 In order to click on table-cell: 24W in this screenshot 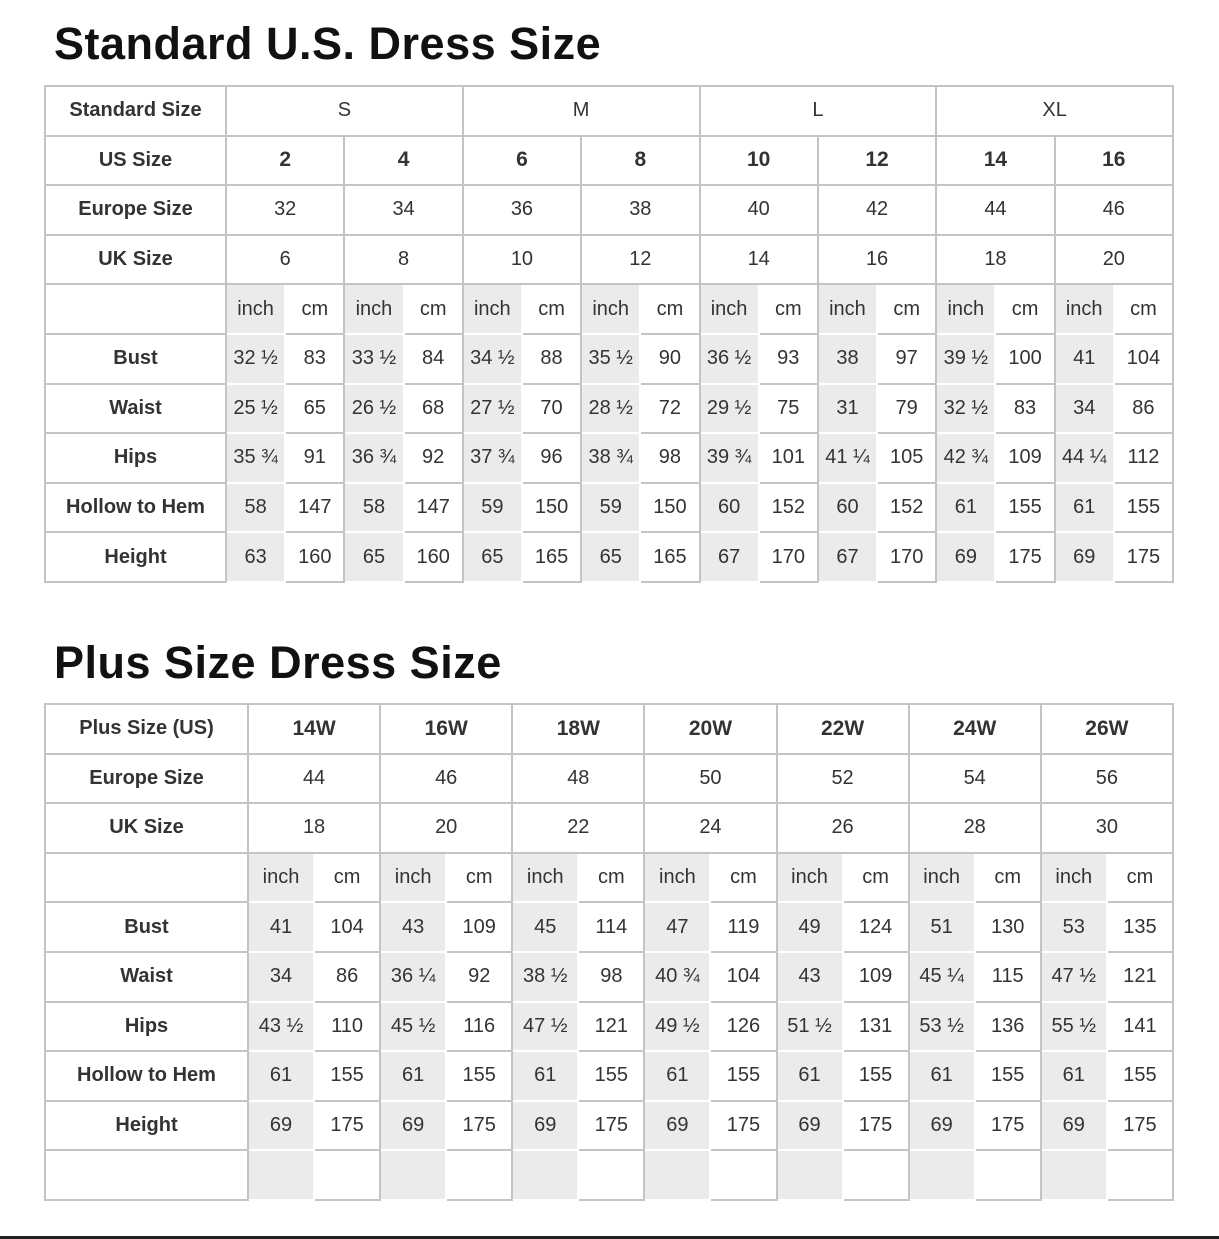, I will do `click(974, 729)`.